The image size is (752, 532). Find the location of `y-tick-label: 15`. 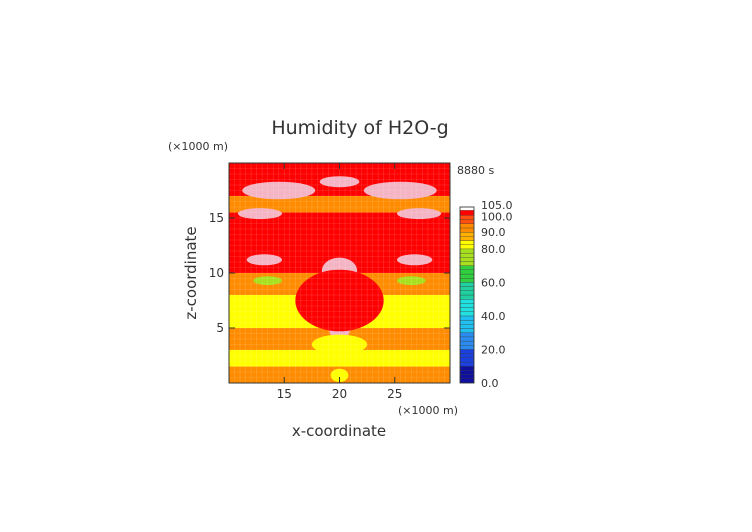

y-tick-label: 15 is located at coordinates (216, 218).